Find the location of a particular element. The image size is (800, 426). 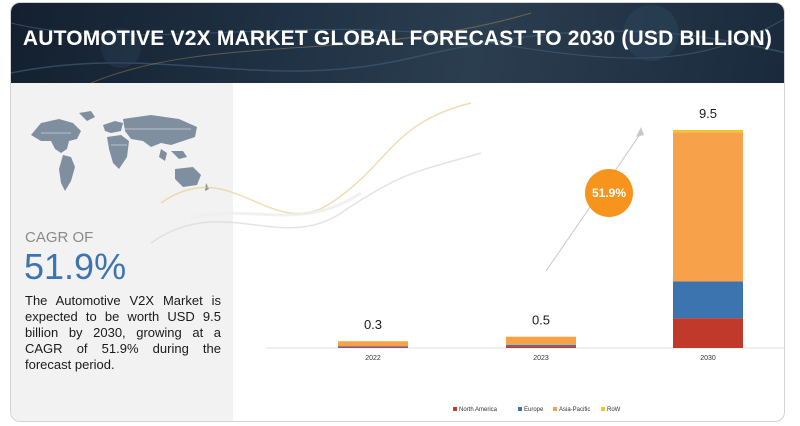

bar-2023-europe is located at coordinates (541, 345).